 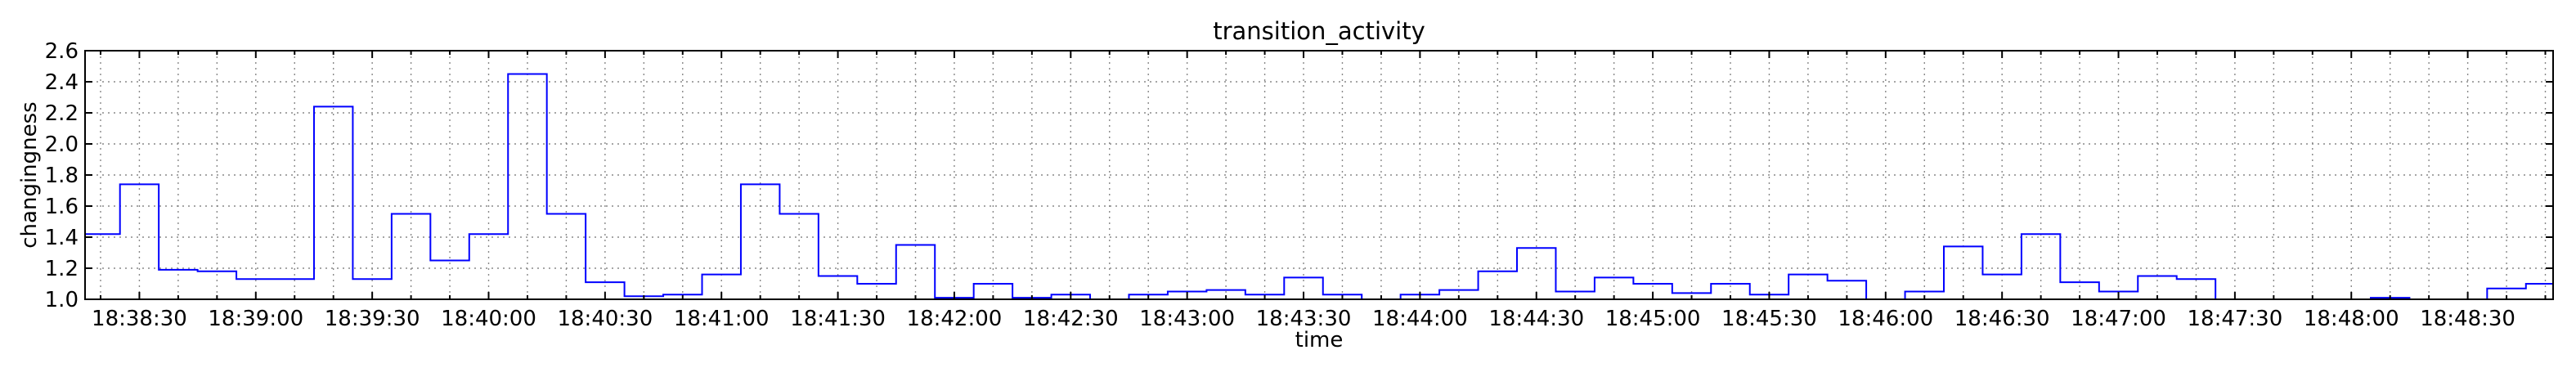 What do you see at coordinates (722, 319) in the screenshot?
I see `x-tick-label: 18:41:00` at bounding box center [722, 319].